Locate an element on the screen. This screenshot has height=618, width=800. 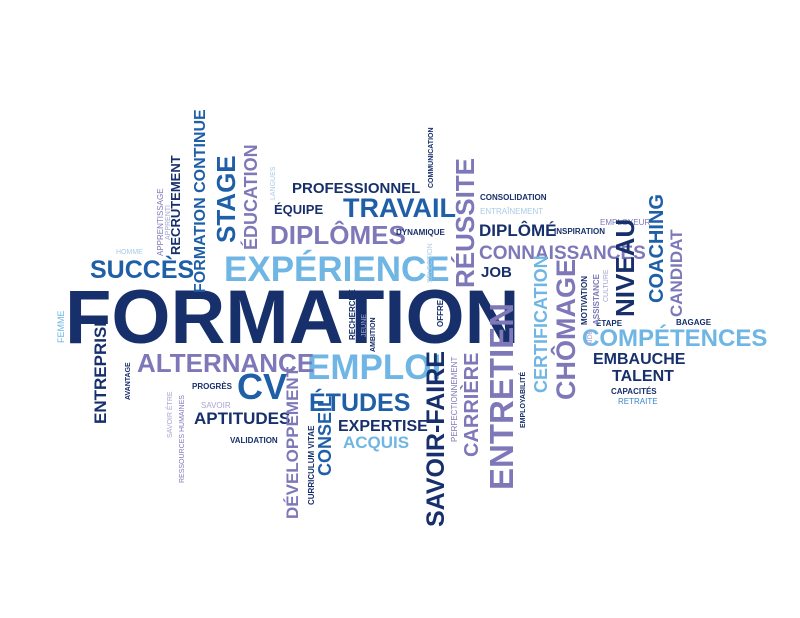
word-expertise: EXPERTISE is located at coordinates (383, 426).